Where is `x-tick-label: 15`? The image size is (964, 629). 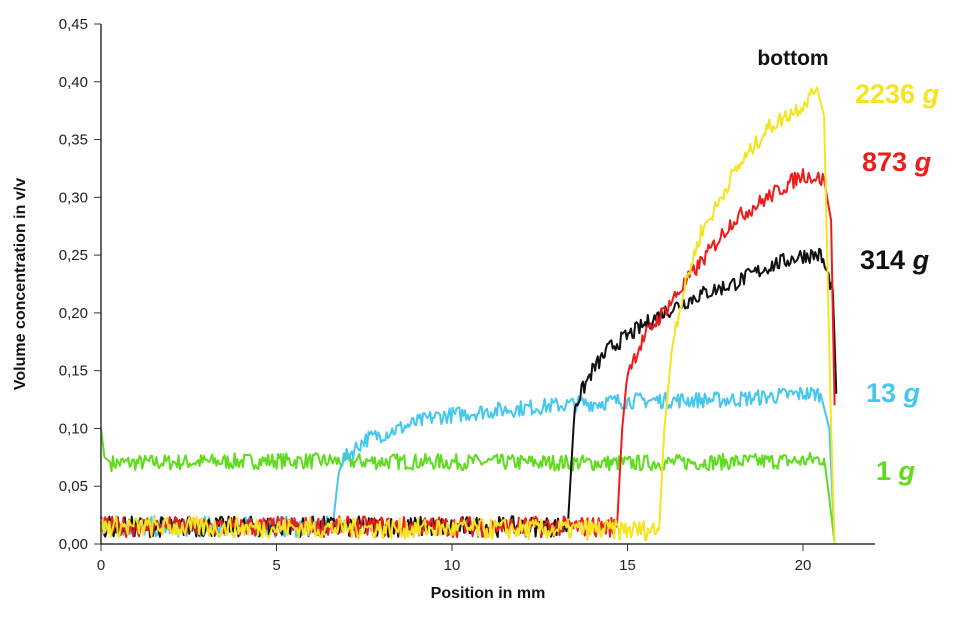 x-tick-label: 15 is located at coordinates (627, 565).